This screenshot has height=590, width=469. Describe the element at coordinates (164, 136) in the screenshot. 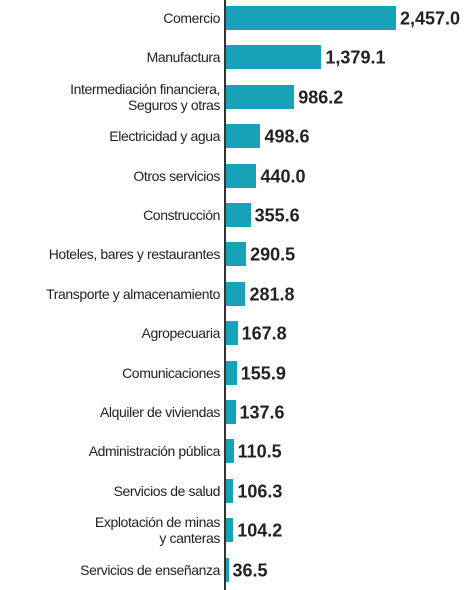

I see `category-label: Electricidad y agua` at that location.